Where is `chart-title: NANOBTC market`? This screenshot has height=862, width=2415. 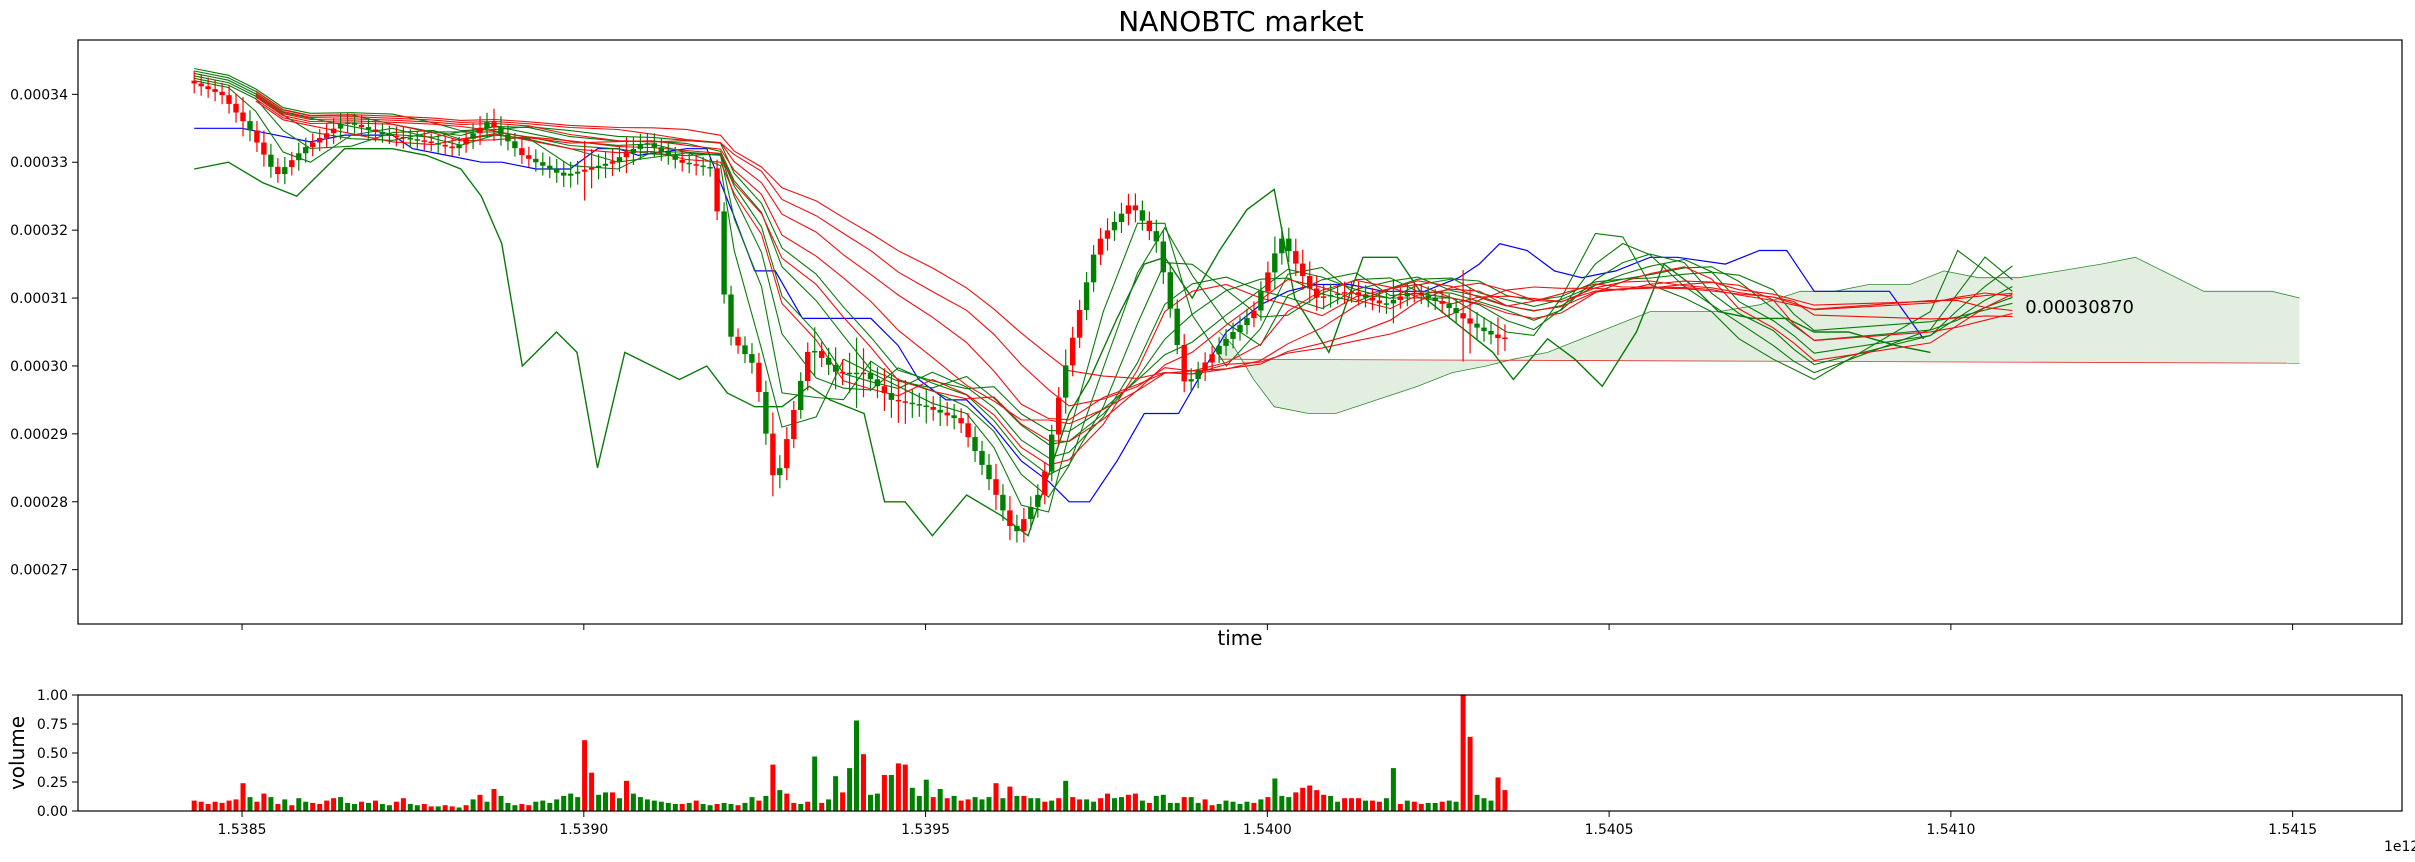
chart-title: NANOBTC market is located at coordinates (1241, 21).